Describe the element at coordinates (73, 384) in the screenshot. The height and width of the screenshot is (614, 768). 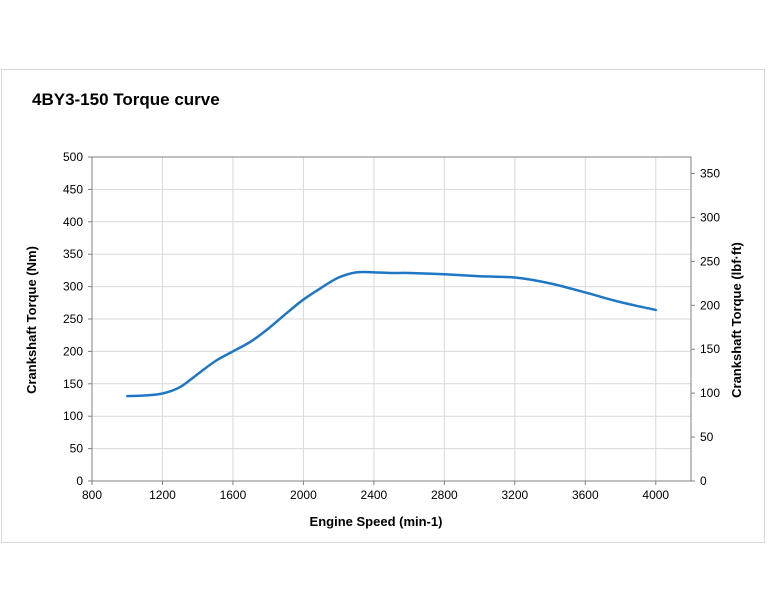
I see `y-tick-label: 150` at that location.